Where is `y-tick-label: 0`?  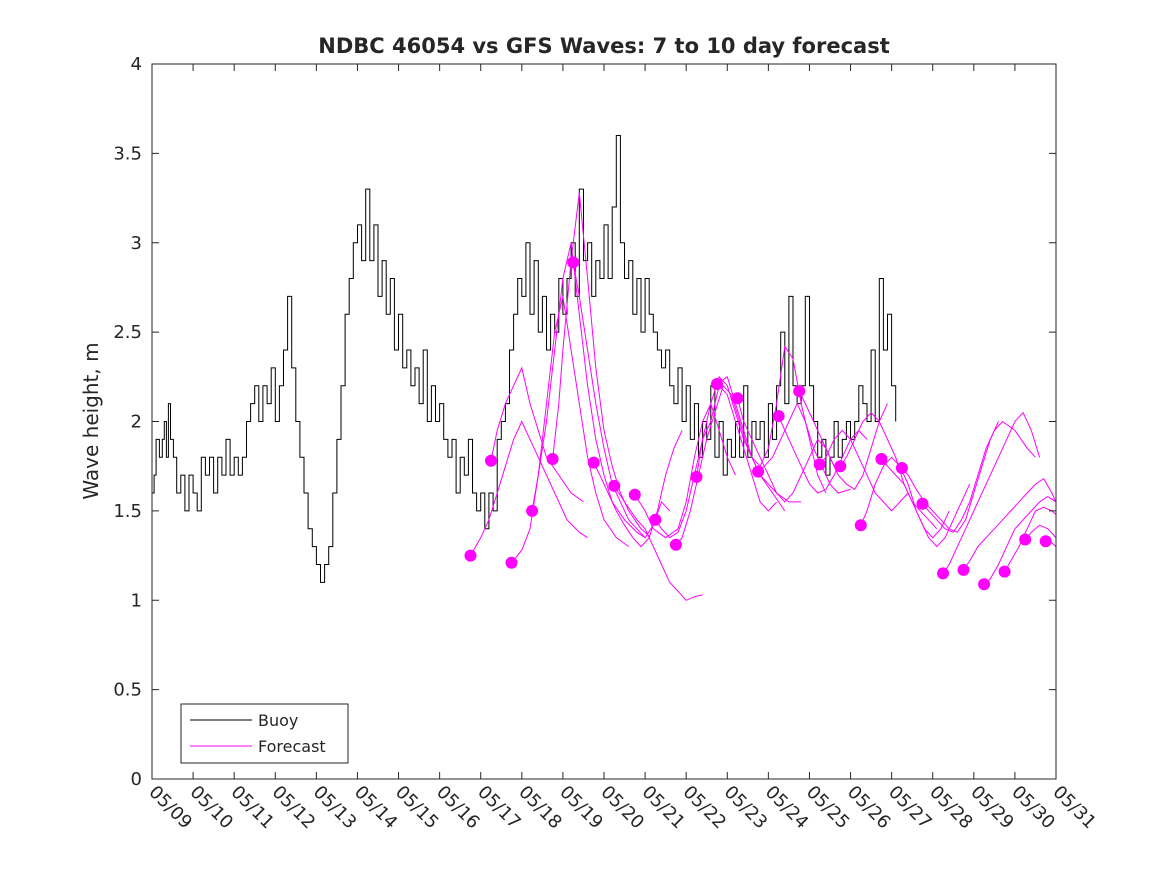 y-tick-label: 0 is located at coordinates (136, 779).